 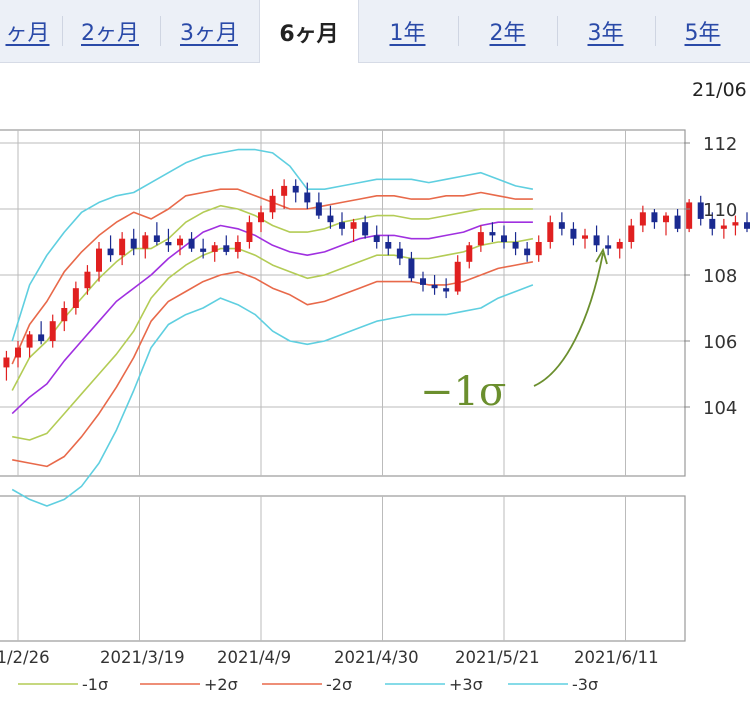 What do you see at coordinates (601, 256) in the screenshot?
I see `annotation-arrowhead` at bounding box center [601, 256].